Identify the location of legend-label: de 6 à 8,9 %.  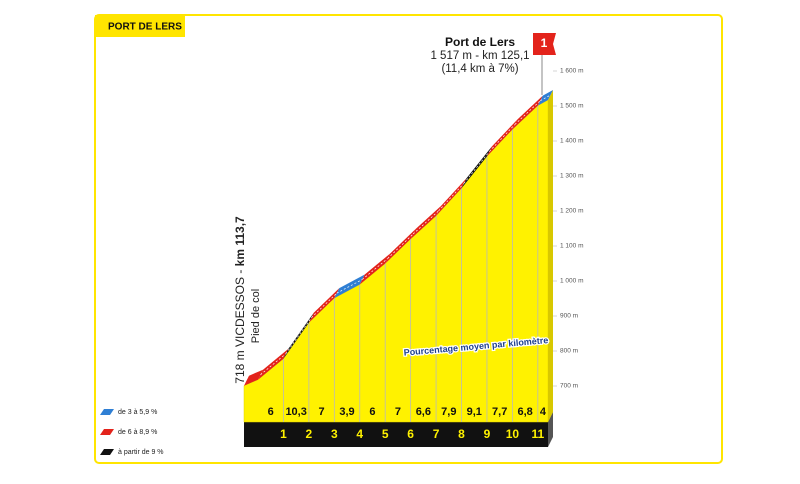
(137, 432).